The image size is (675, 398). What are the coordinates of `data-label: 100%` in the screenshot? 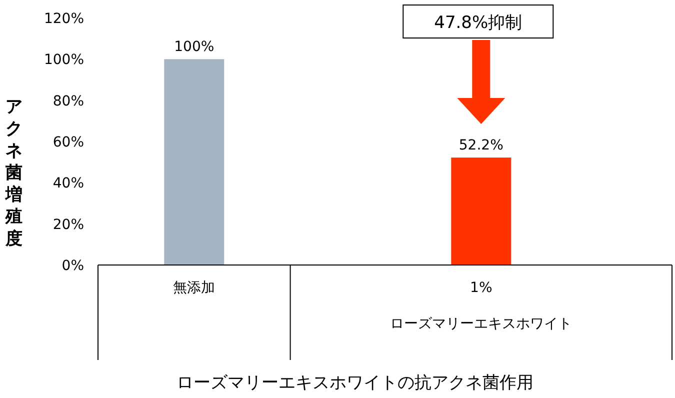 It's located at (194, 47).